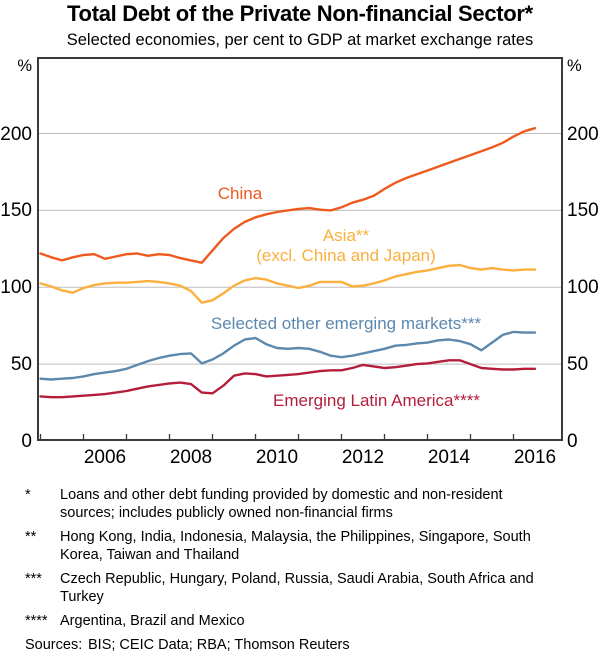  What do you see at coordinates (152, 621) in the screenshot?
I see `footnote-text: Argentina, Brazil and Mexico` at bounding box center [152, 621].